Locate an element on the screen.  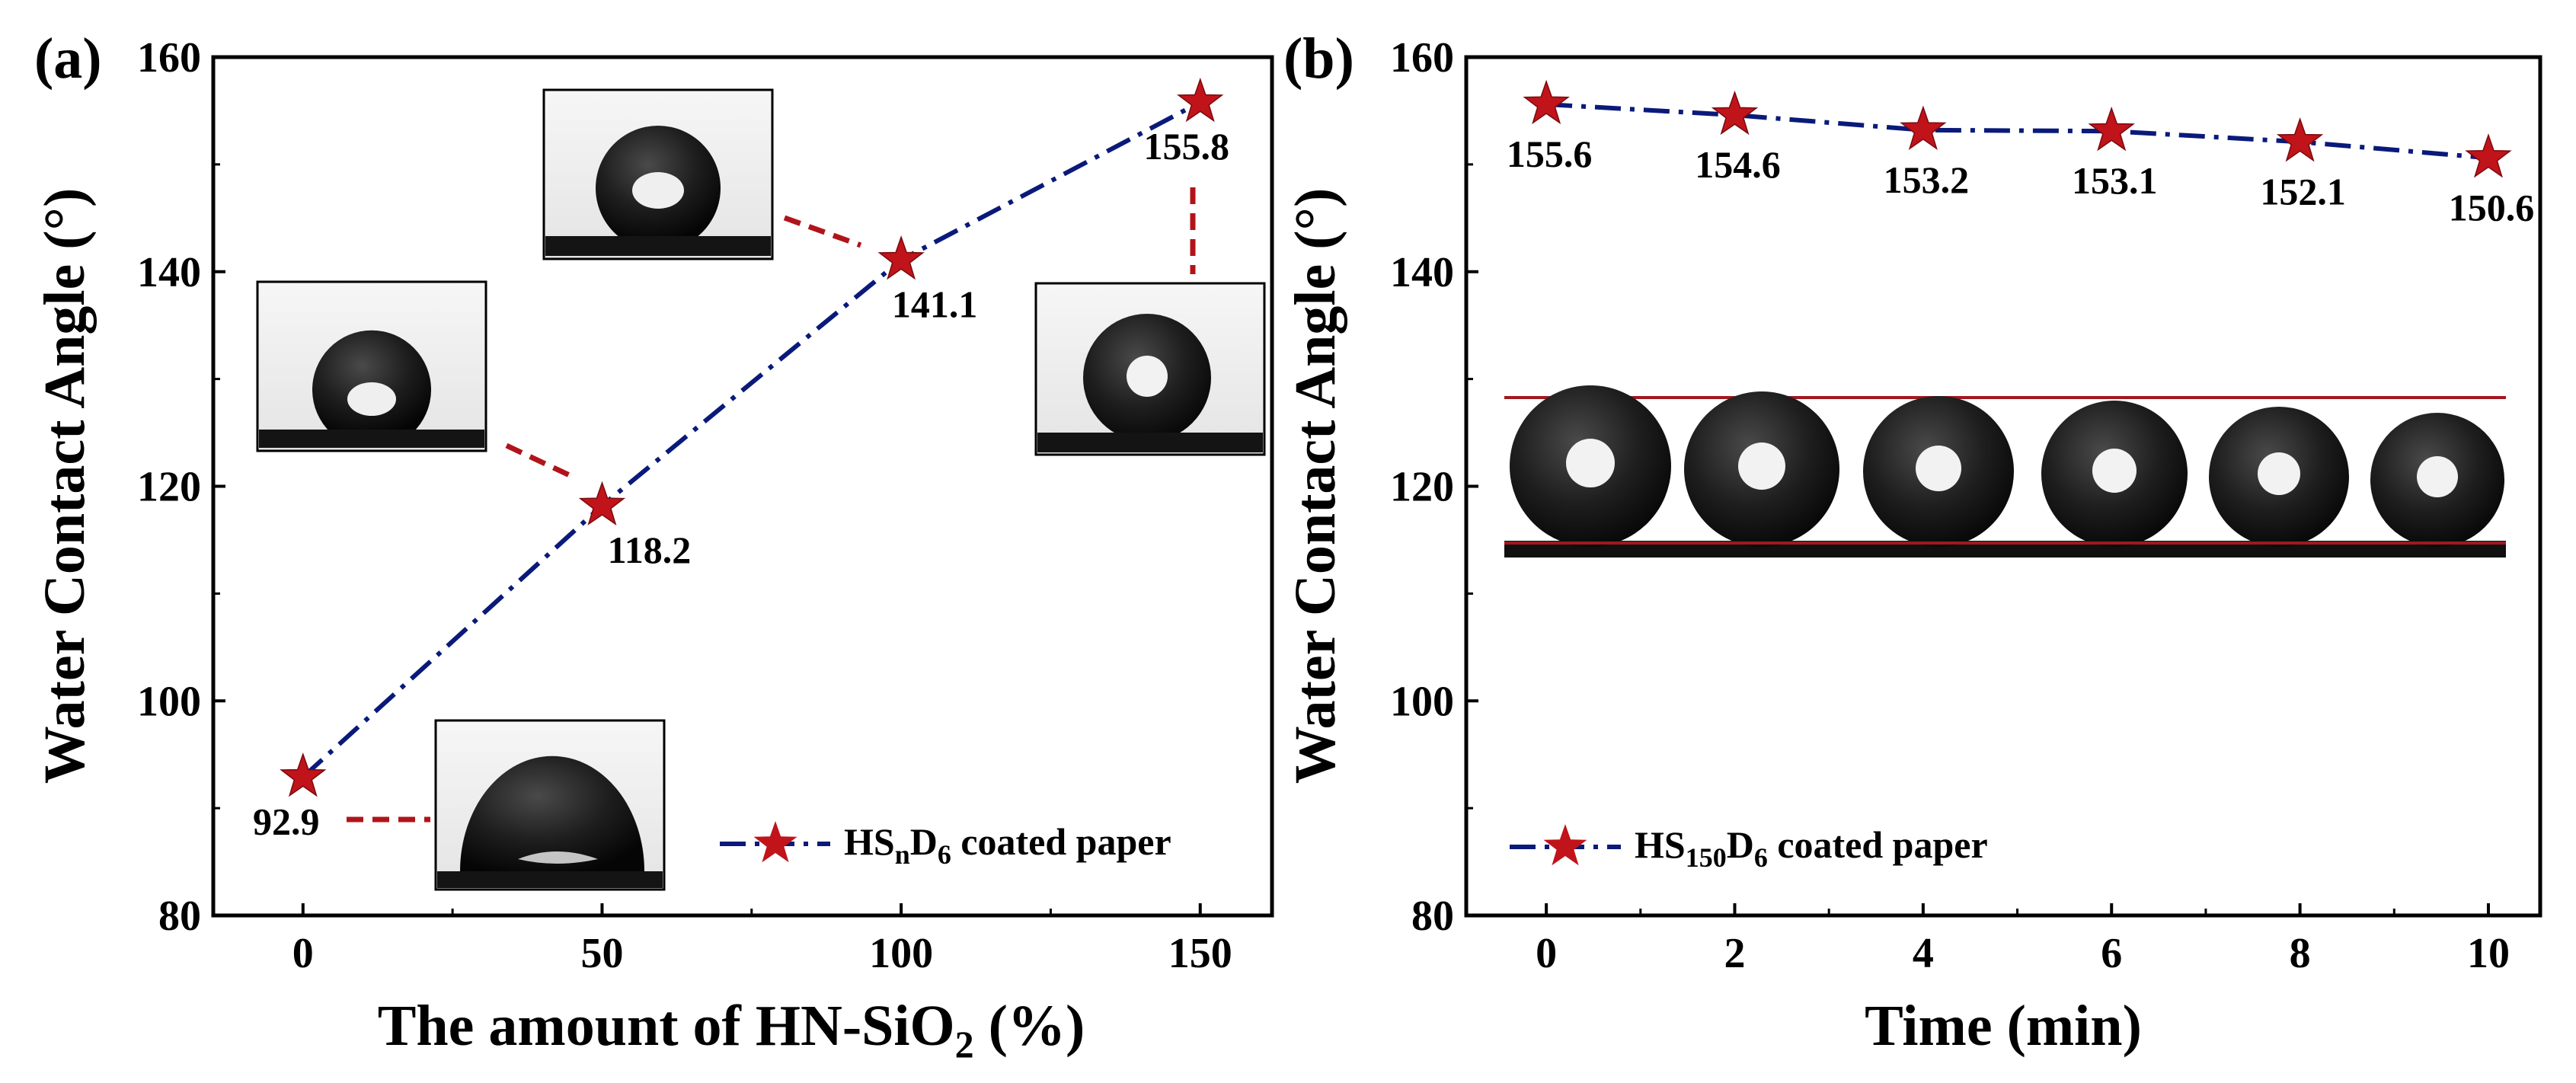
data-label: 154.6 is located at coordinates (1738, 164).